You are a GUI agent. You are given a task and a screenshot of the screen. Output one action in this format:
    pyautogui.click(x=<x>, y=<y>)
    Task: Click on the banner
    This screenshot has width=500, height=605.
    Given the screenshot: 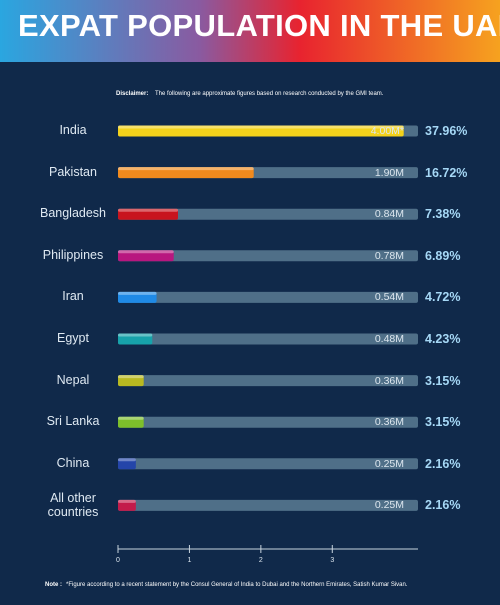 What is the action you would take?
    pyautogui.click(x=250, y=31)
    